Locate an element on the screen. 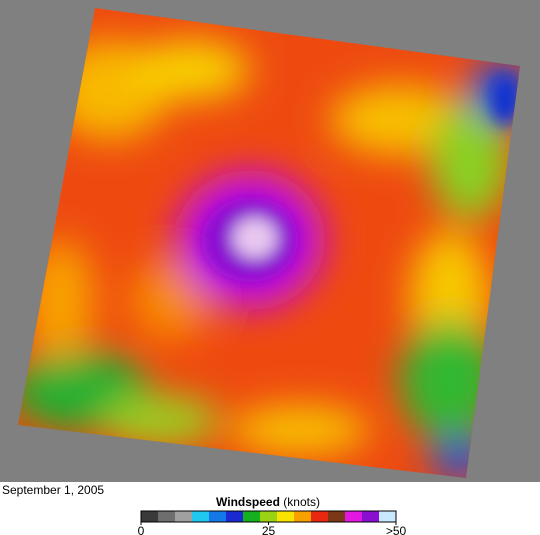  colorbar-tick-label: 0 is located at coordinates (141, 529).